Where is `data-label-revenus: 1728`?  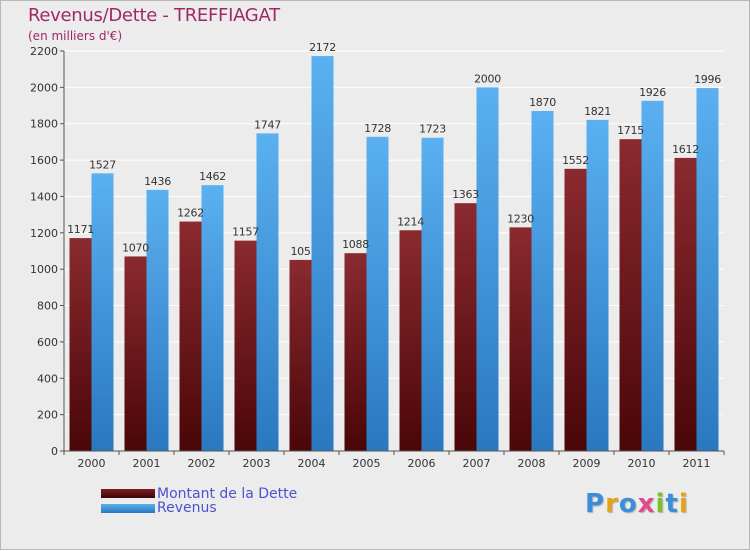
data-label-revenus: 1728 is located at coordinates (377, 128).